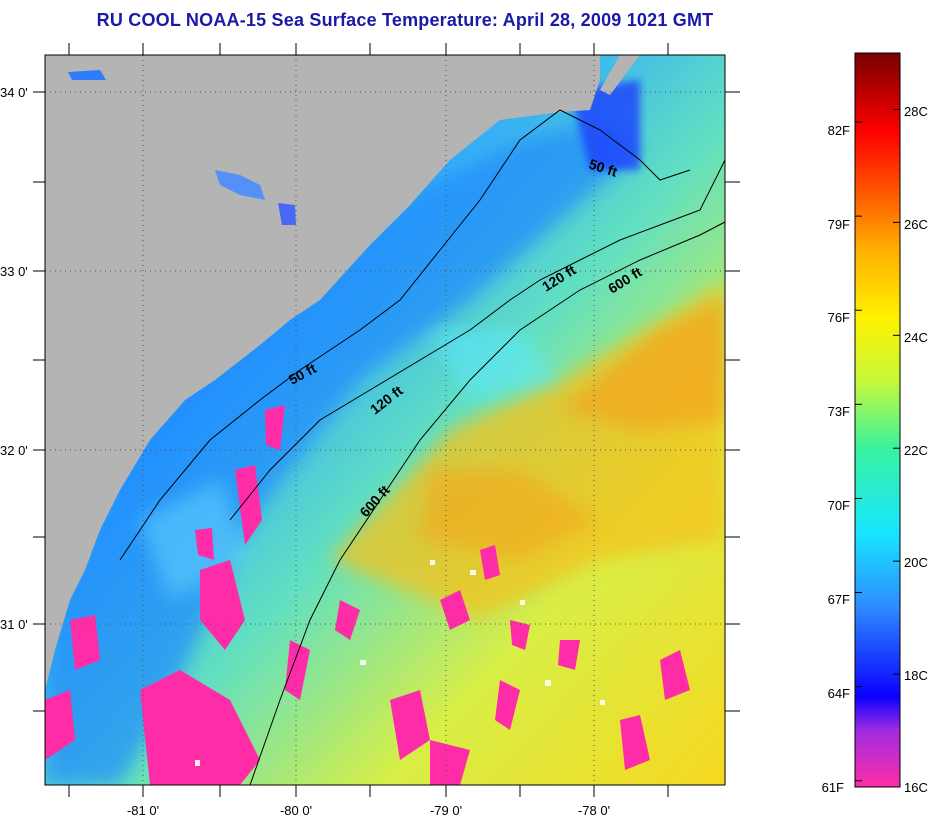 The image size is (936, 817). Describe the element at coordinates (839, 599) in the screenshot. I see `f-label-67: 67F` at that location.